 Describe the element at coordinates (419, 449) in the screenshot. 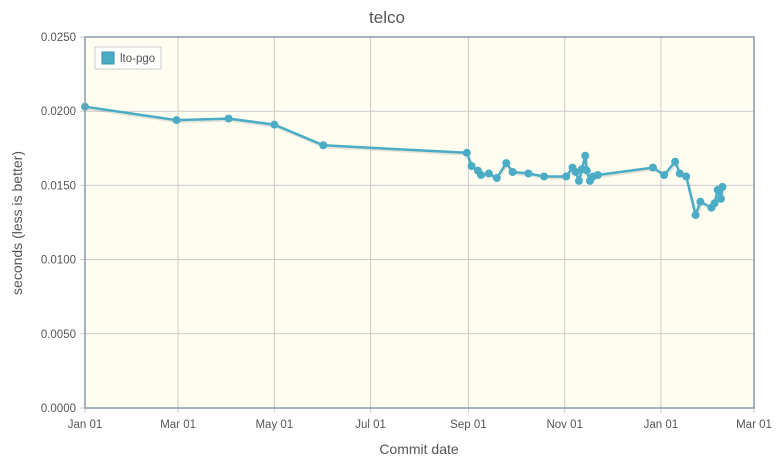

I see `x-axis-title: Commit date` at that location.